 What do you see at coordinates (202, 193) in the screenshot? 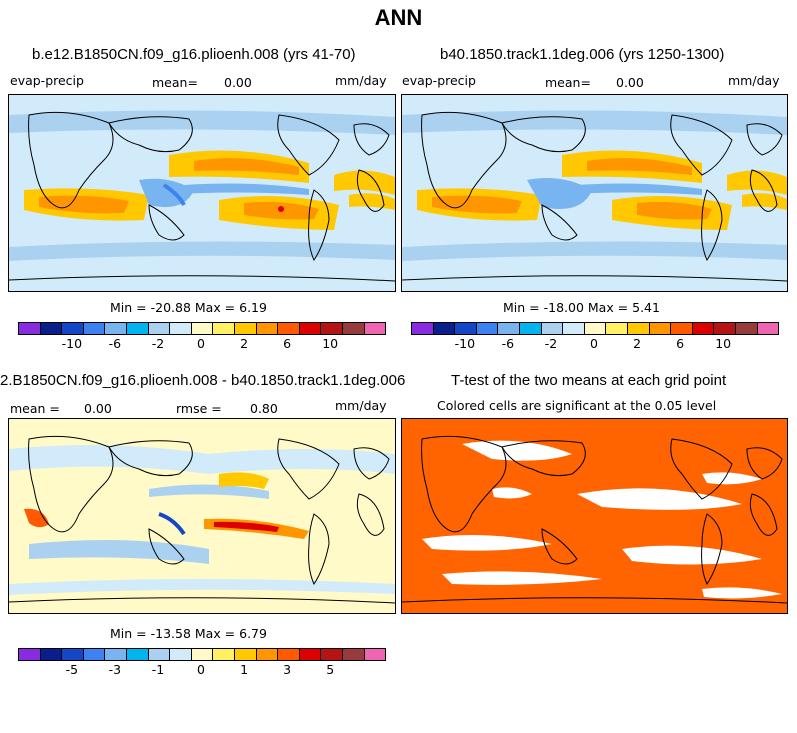
I see `map-case1` at bounding box center [202, 193].